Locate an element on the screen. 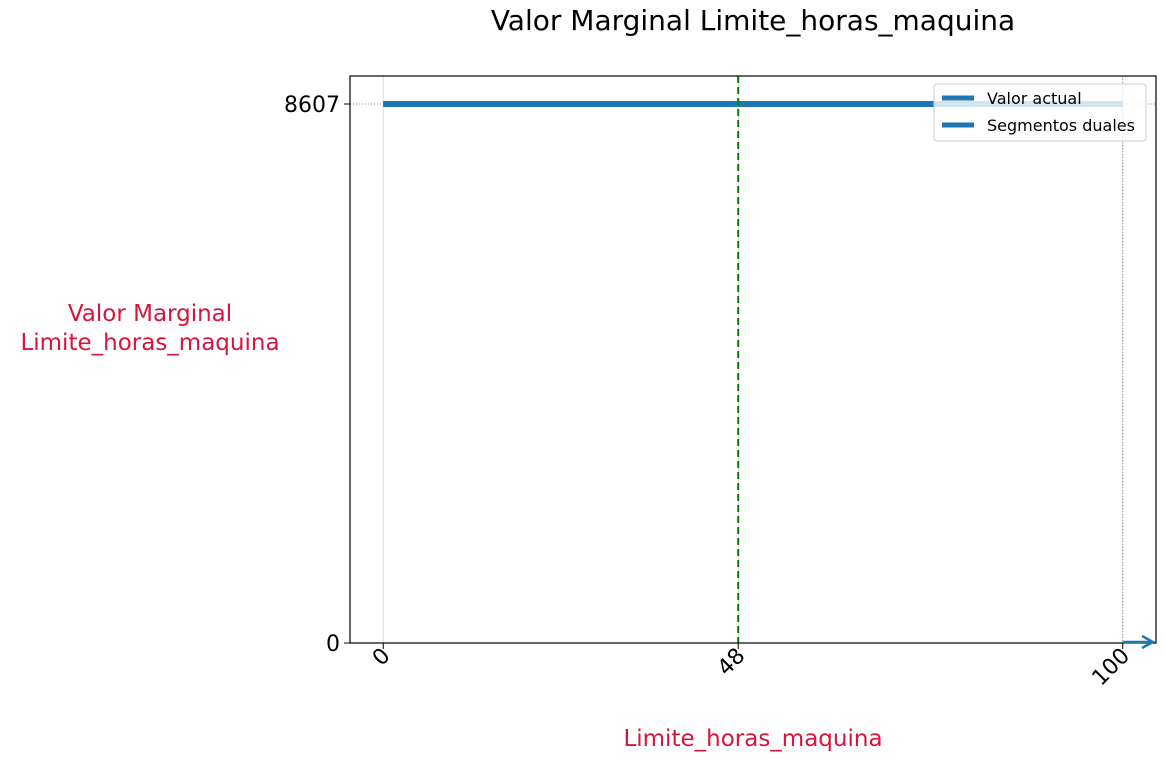 The image size is (1166, 766). x-tick-label-0: 0 is located at coordinates (382, 658).